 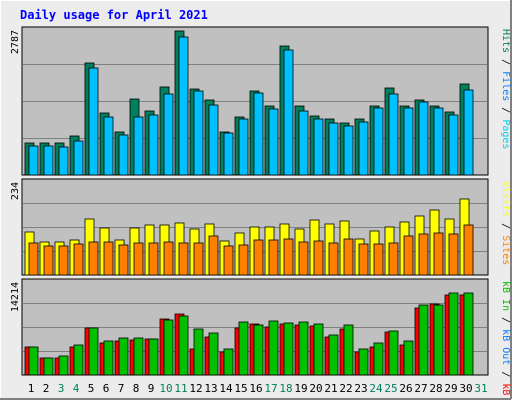 What do you see at coordinates (505, 340) in the screenshot?
I see `legend-kbytes: kB In / kB Out / kB F` at bounding box center [505, 340].